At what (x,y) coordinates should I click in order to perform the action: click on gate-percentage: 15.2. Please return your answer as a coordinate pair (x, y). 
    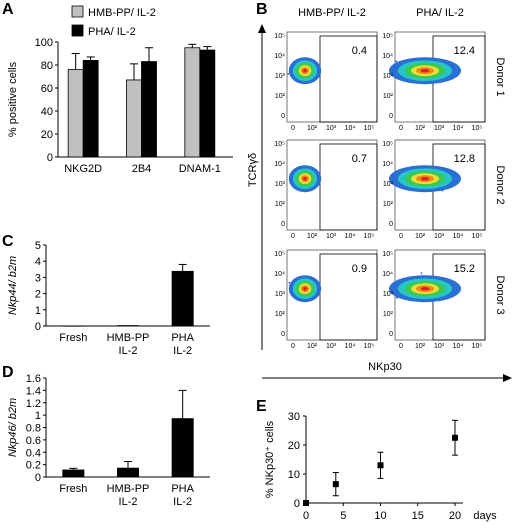
    Looking at the image, I should click on (464, 269).